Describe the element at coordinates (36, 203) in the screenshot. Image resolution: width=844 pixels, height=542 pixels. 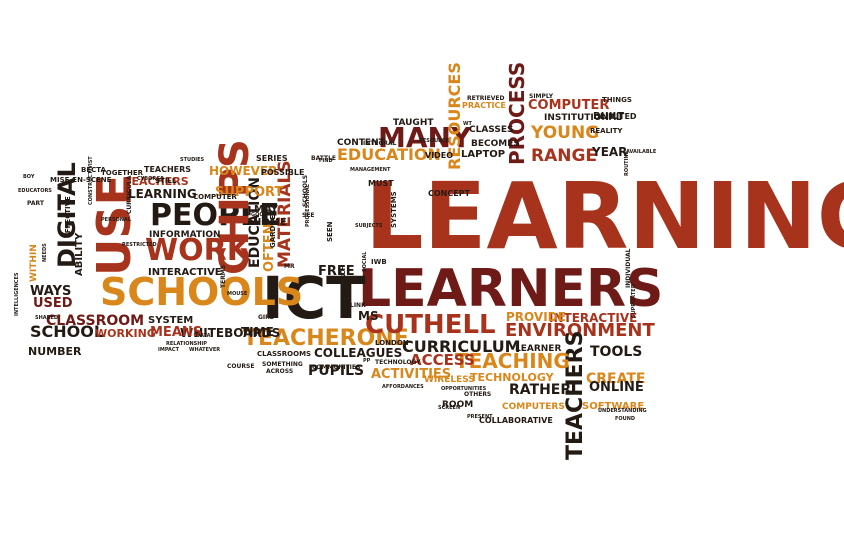
I see `word-part: PART` at that location.